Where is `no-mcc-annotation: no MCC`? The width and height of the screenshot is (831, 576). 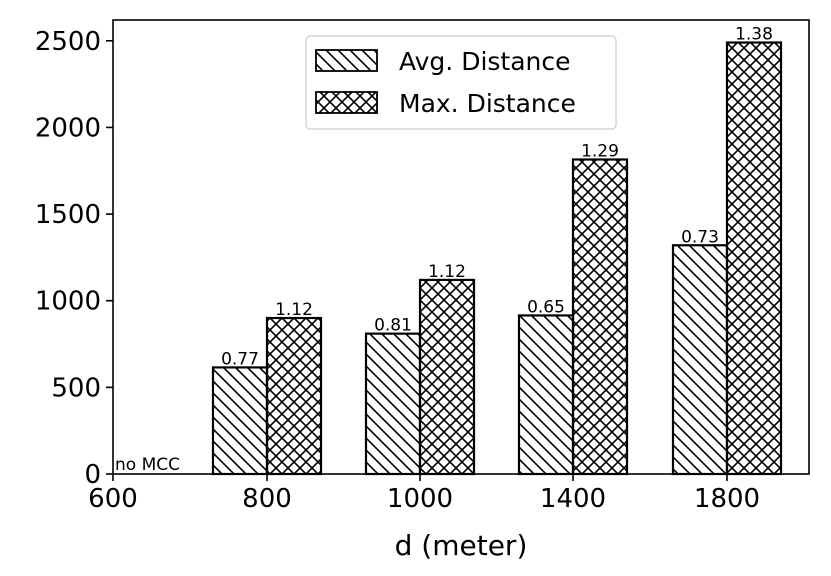 no-mcc-annotation: no MCC is located at coordinates (147, 465).